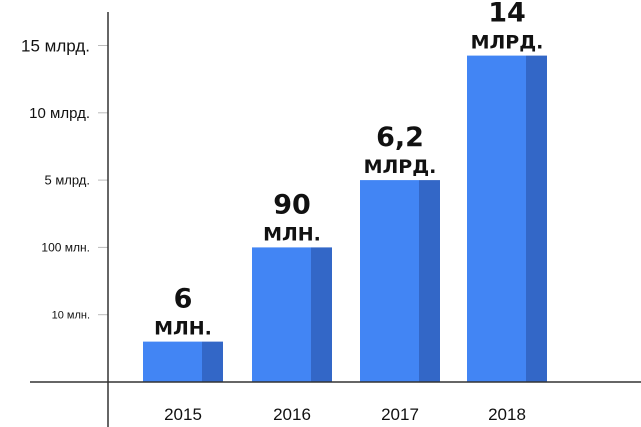 This screenshot has width=641, height=427. Describe the element at coordinates (507, 414) in the screenshot. I see `x-tick-label: 2018` at that location.